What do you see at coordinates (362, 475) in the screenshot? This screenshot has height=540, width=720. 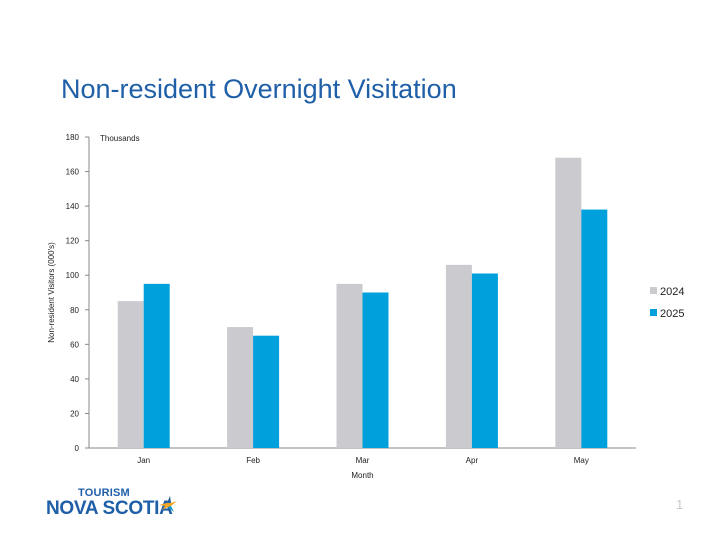 I see `x-axis-title: Month` at bounding box center [362, 475].